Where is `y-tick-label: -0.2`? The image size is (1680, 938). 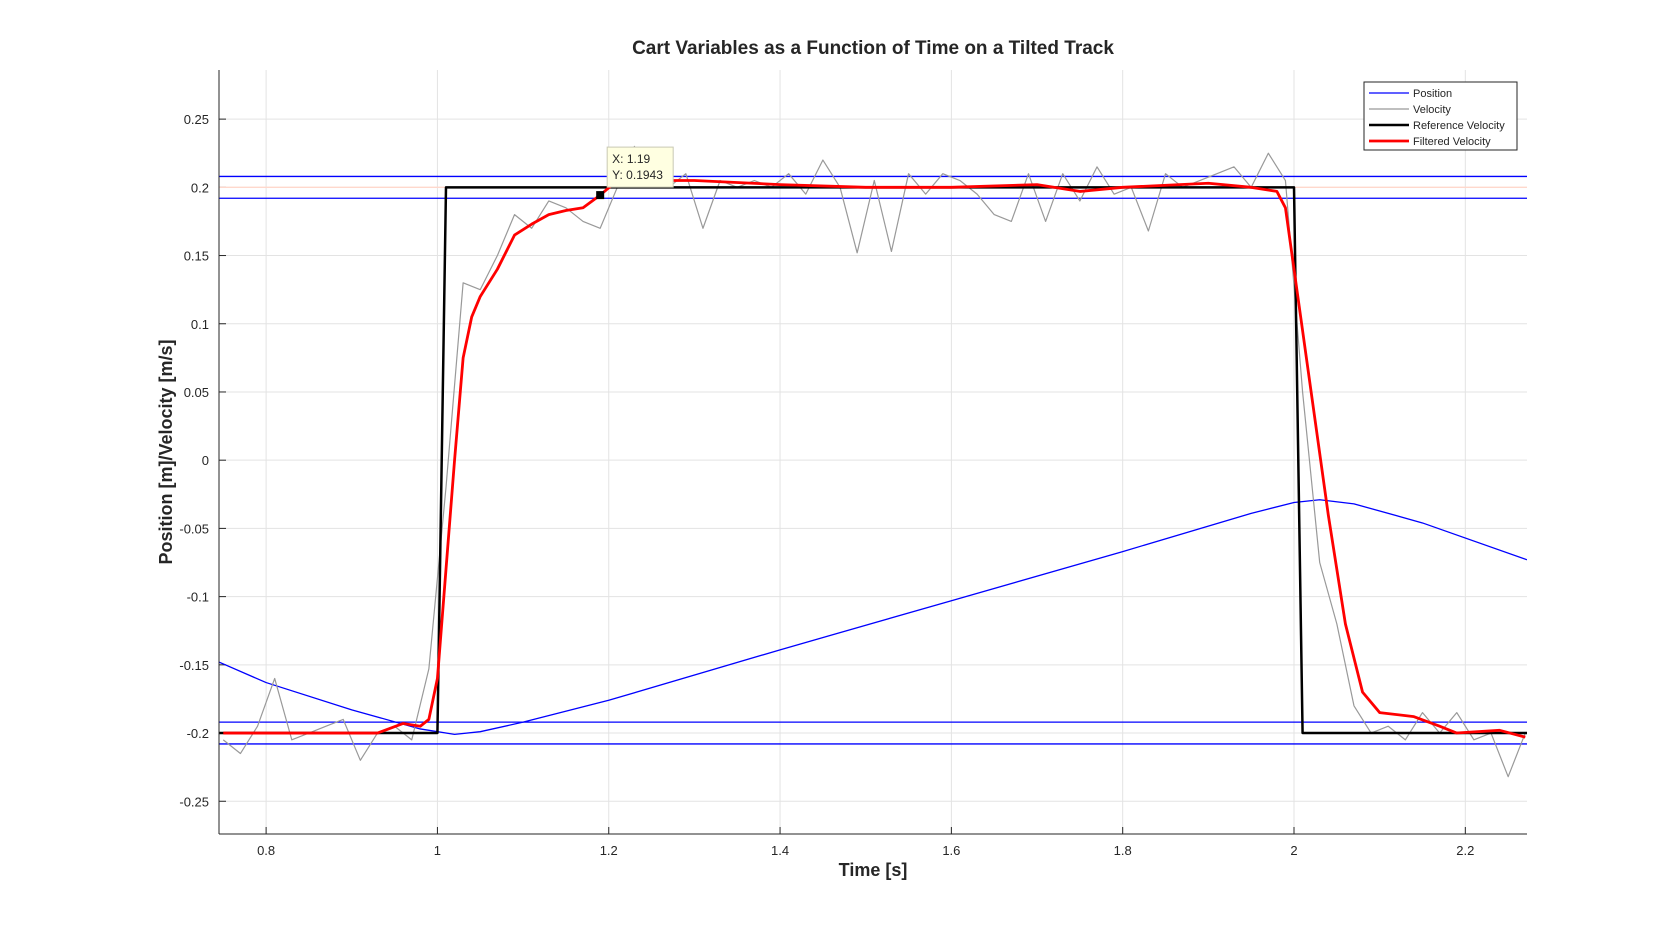 y-tick-label: -0.2 is located at coordinates (198, 733).